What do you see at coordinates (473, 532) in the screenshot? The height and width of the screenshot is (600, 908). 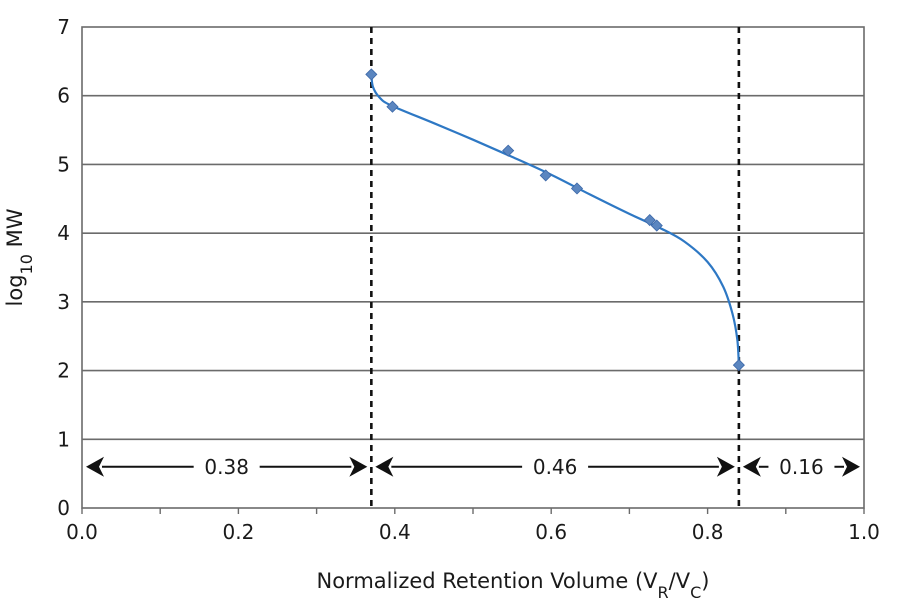 I see `x-tick-labels: 0.0 0.2 0.4 0.6 0.8 1.0` at bounding box center [473, 532].